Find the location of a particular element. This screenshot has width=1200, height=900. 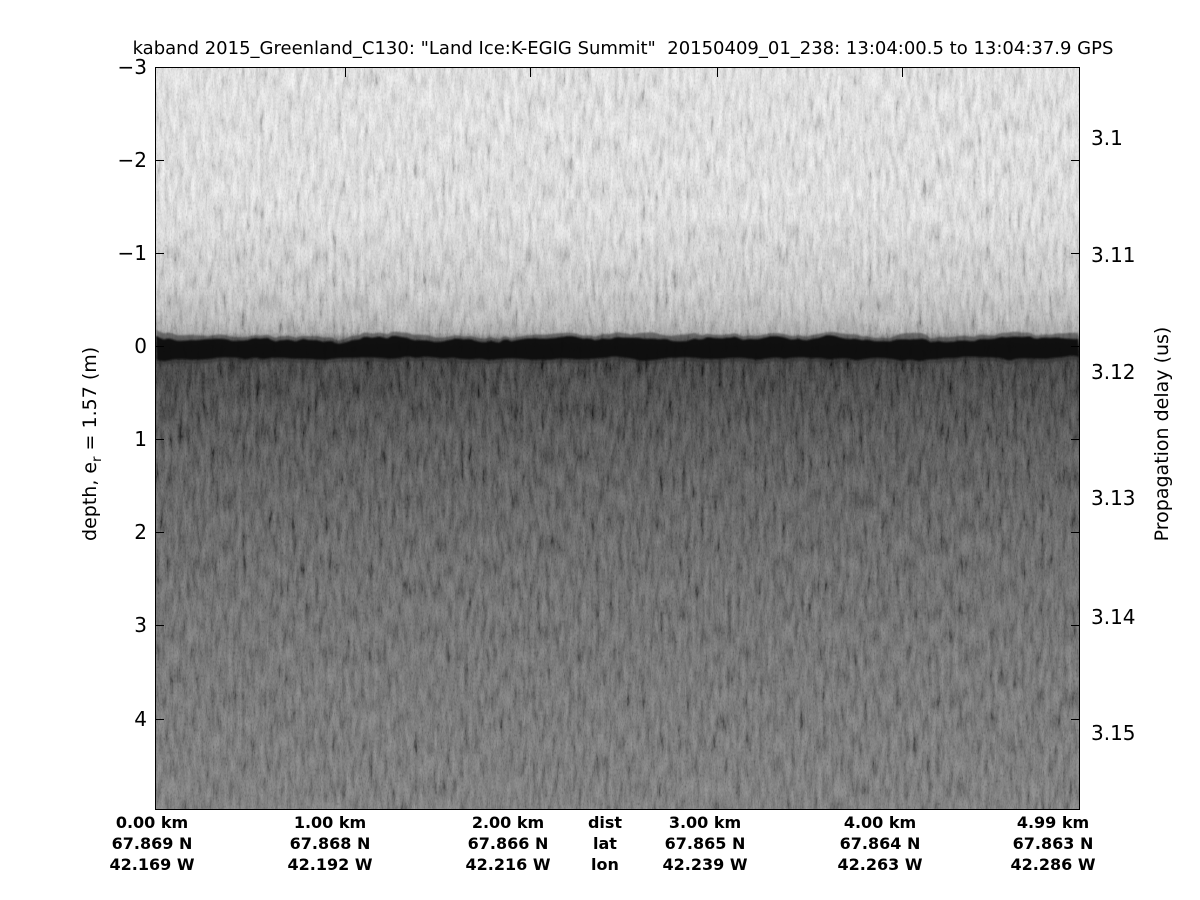

delay-tick-label: 3.13 is located at coordinates (1113, 498).